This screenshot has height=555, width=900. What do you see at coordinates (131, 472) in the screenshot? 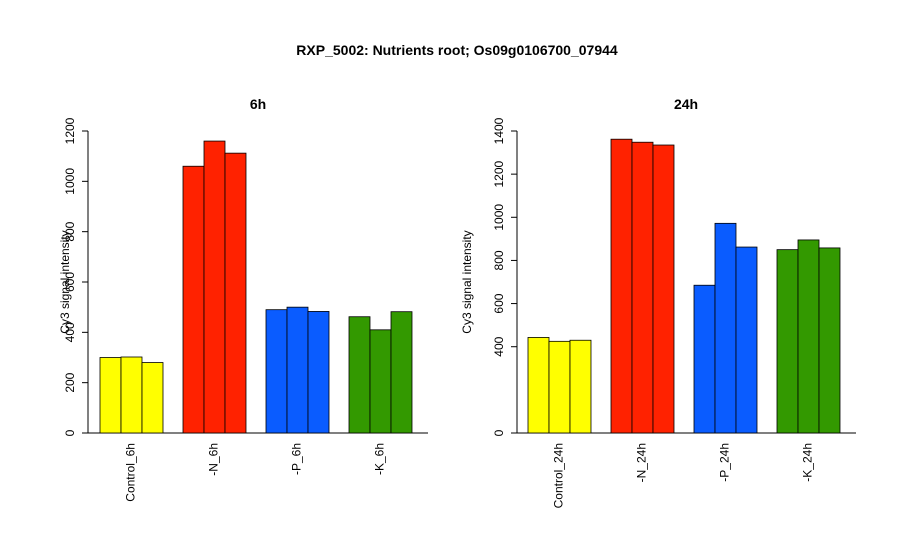
I see `category-label: Control_6h` at bounding box center [131, 472].